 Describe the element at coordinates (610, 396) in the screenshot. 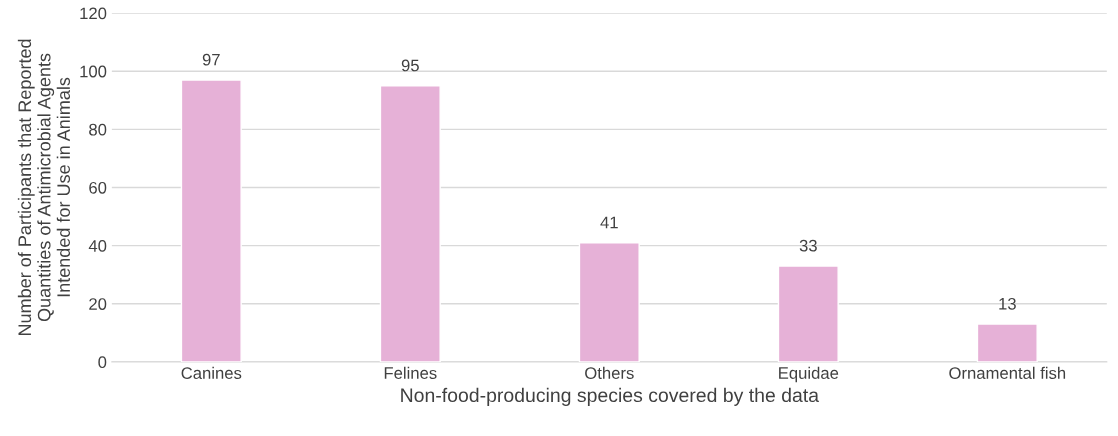

I see `x-axis-title: Non-food-producing species covered by the data` at that location.